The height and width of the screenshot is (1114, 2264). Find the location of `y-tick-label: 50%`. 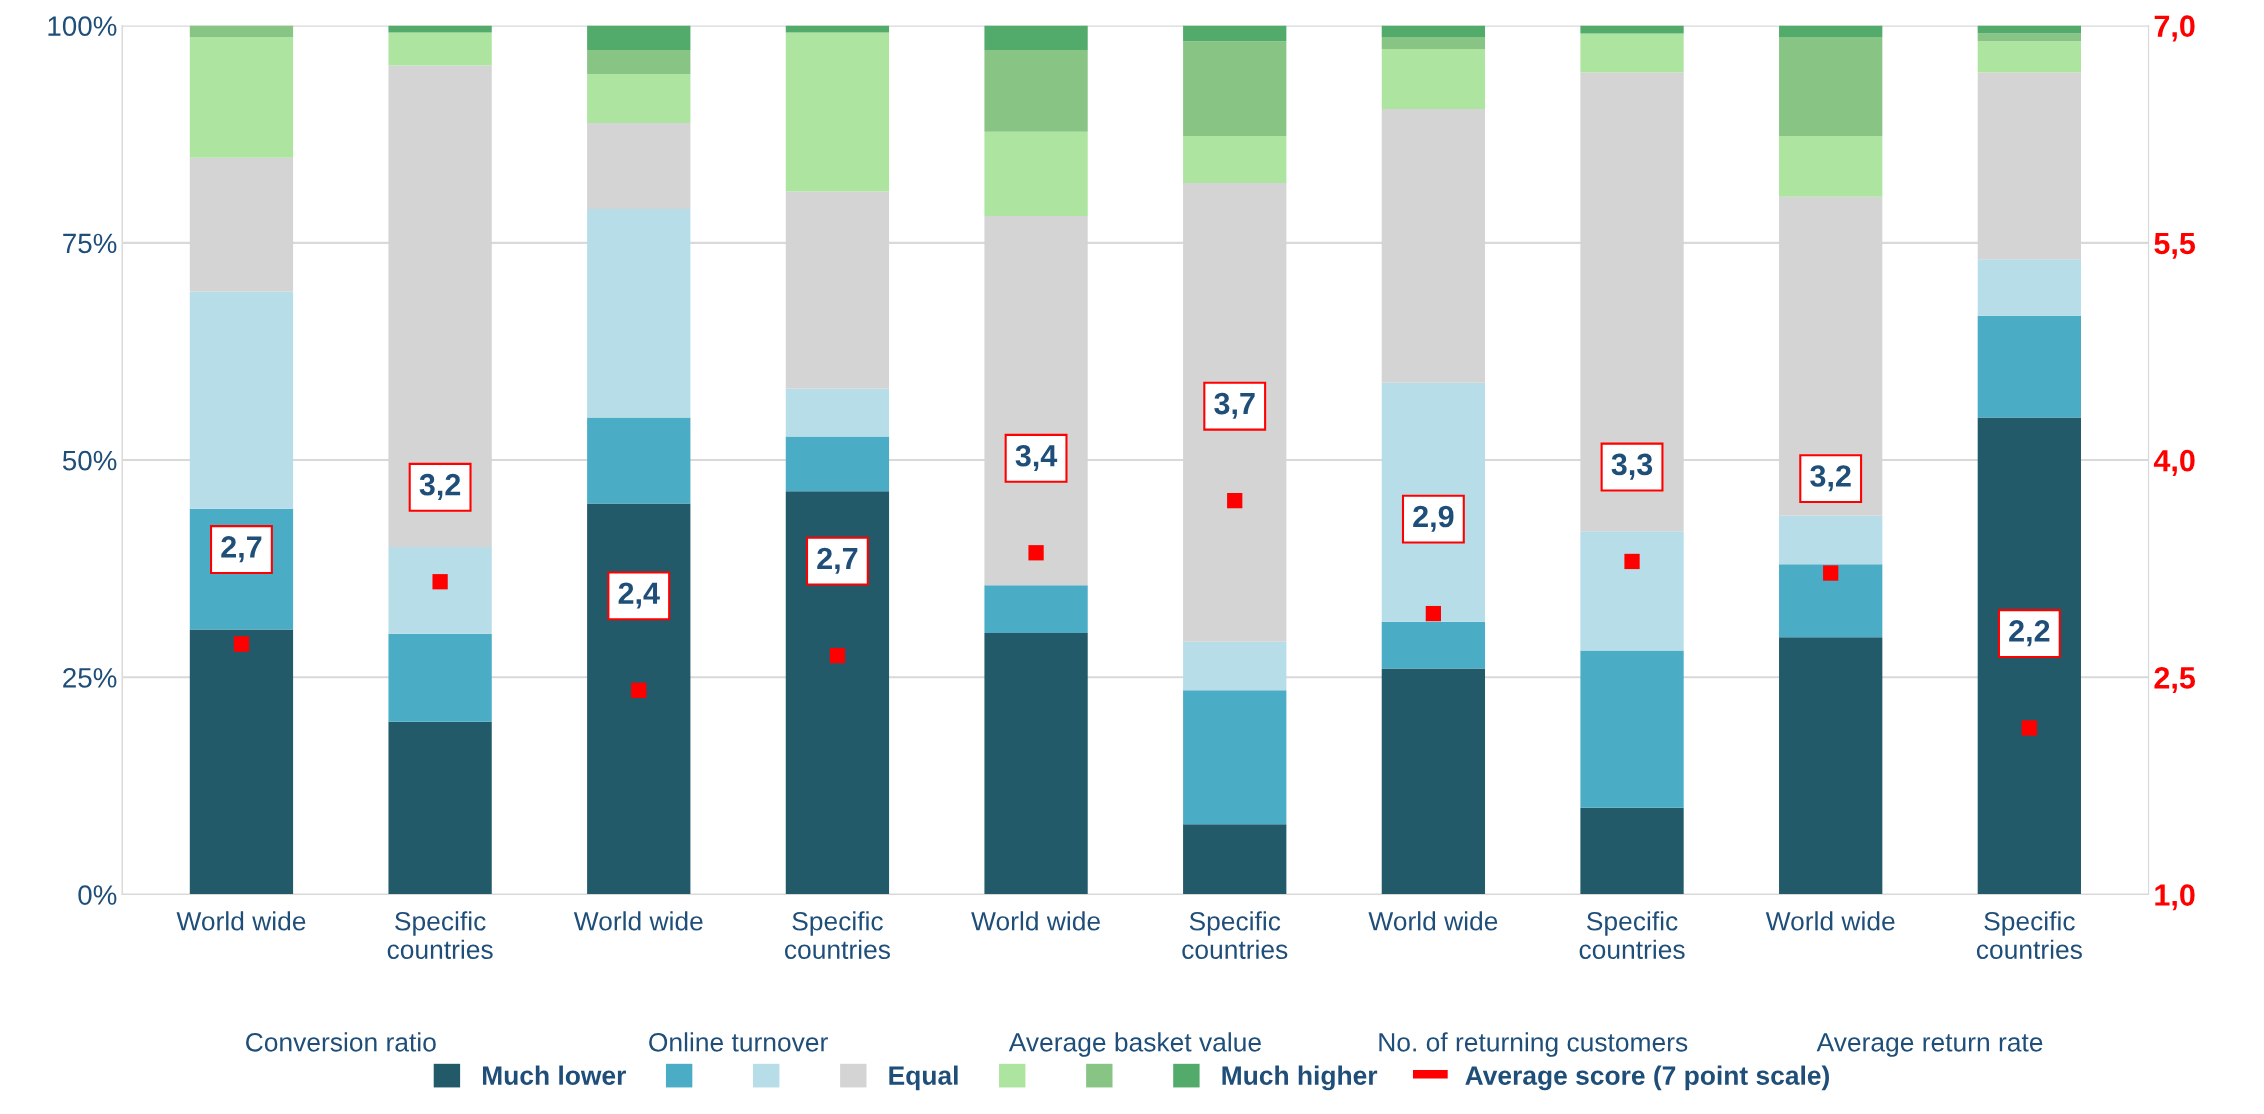

y-tick-label: 50% is located at coordinates (89, 460).